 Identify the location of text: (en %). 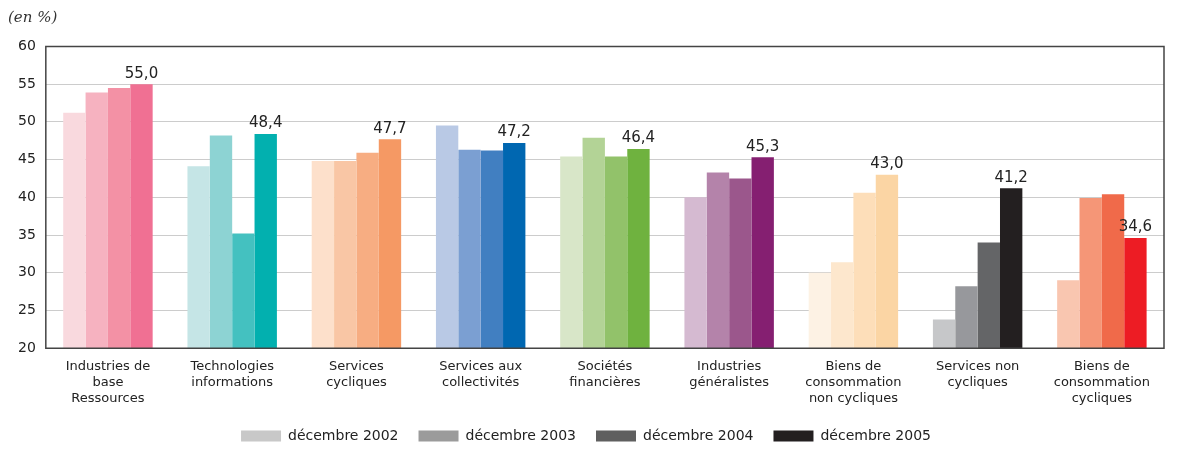
(33, 18).